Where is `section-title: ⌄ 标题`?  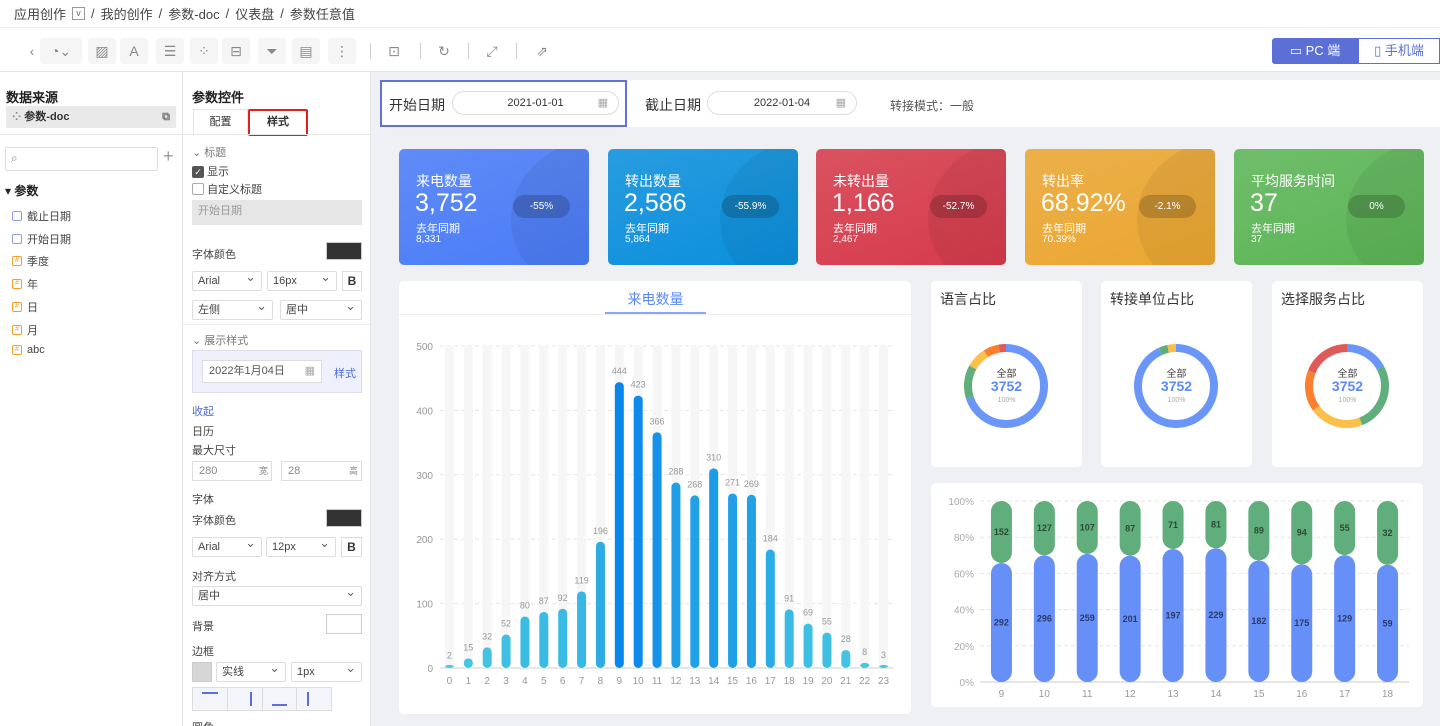
section-title: ⌄ 标题 is located at coordinates (209, 153).